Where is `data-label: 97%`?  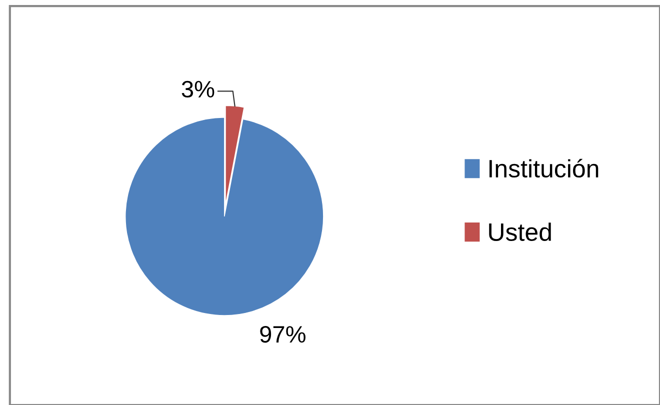 data-label: 97% is located at coordinates (283, 334).